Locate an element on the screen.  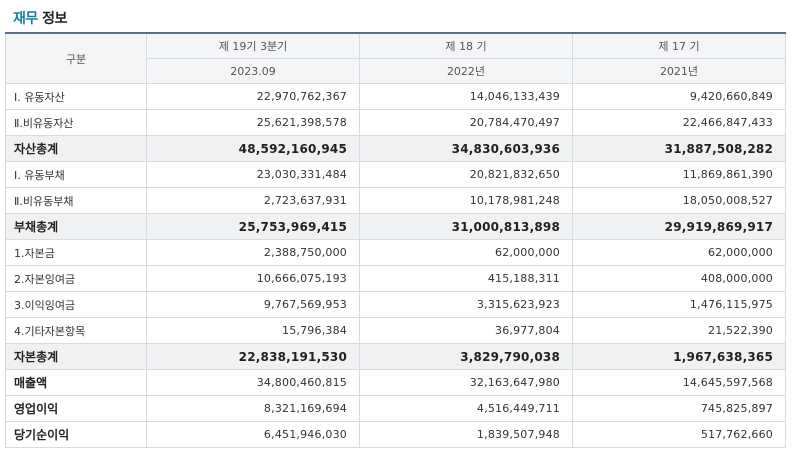
value-cell: 517,762,660 is located at coordinates (679, 434).